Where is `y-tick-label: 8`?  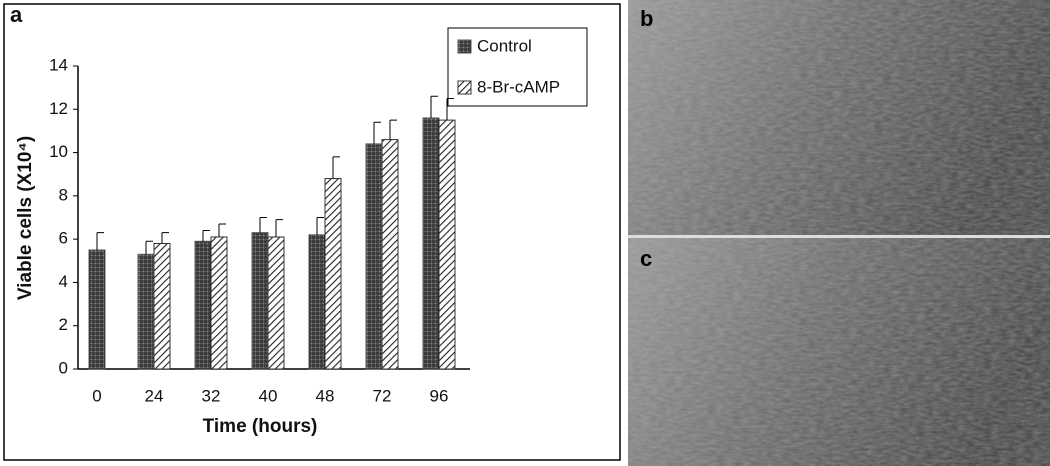
y-tick-label: 8 is located at coordinates (63, 194).